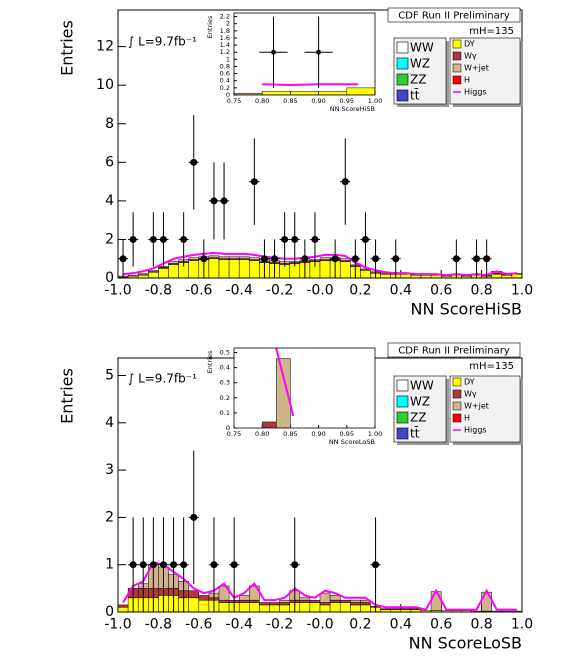 This screenshot has height=667, width=567. Describe the element at coordinates (225, 353) in the screenshot. I see `y-tick-label: 0.5` at that location.